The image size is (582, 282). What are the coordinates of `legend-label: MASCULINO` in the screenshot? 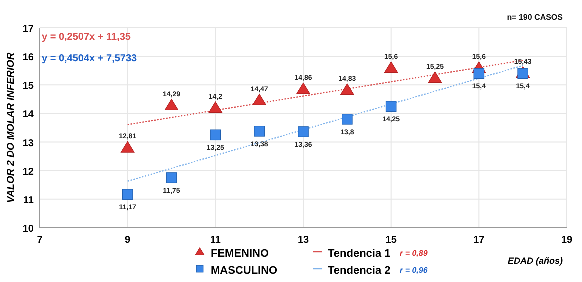 It's located at (244, 271).